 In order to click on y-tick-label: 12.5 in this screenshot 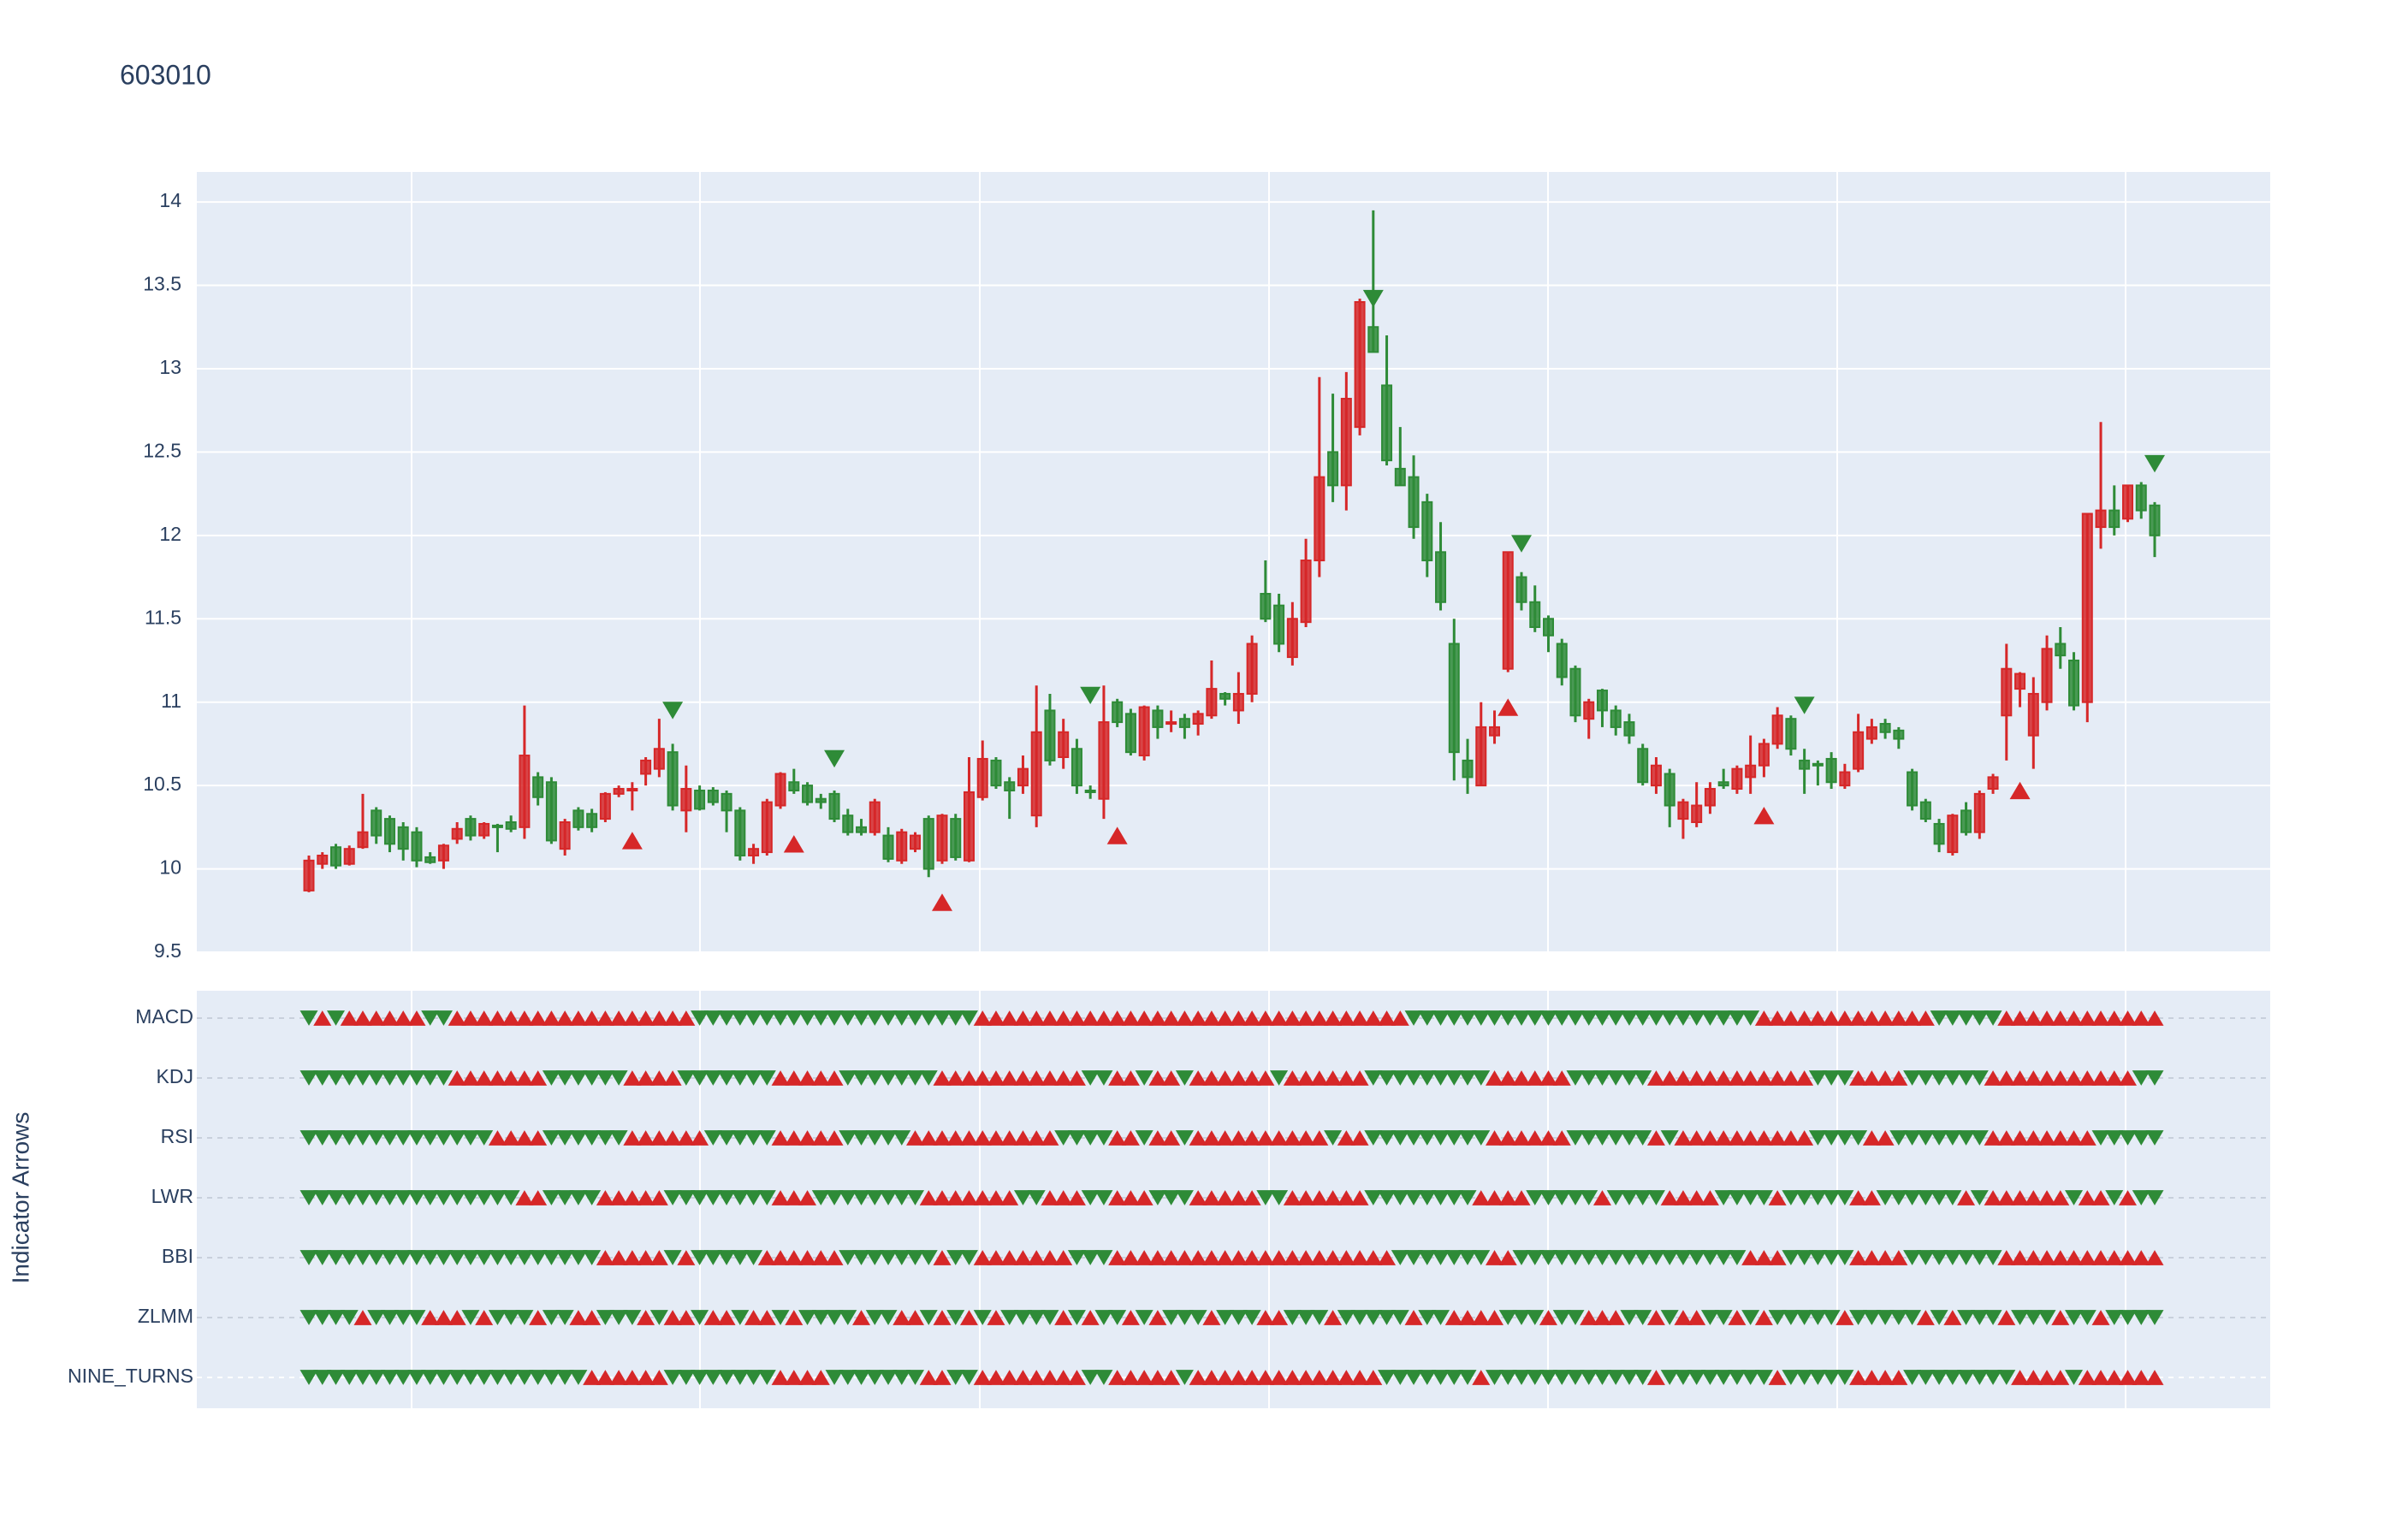, I will do `click(162, 450)`.